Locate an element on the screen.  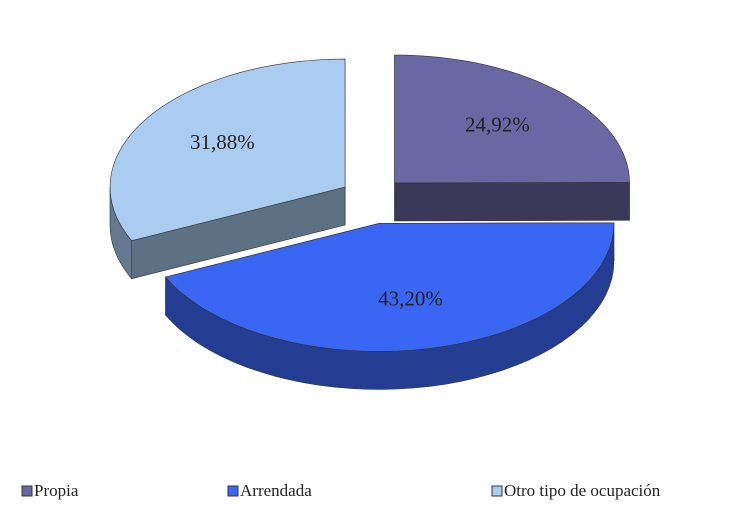
value-label: 24,92% is located at coordinates (497, 125).